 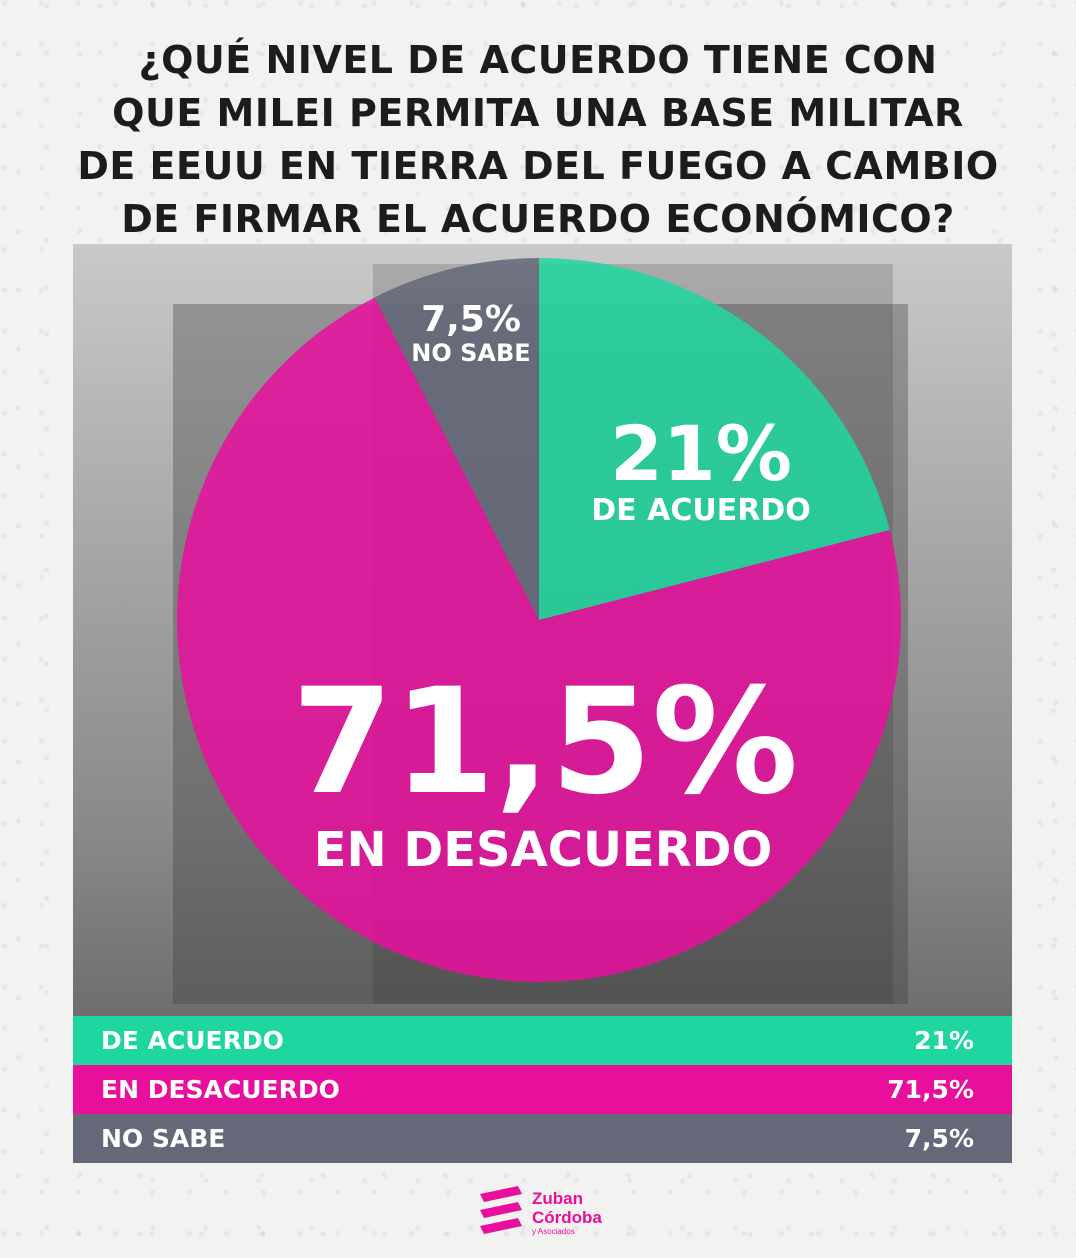 I want to click on slice-label-agree-name: DE ACUERDO, so click(x=700, y=510).